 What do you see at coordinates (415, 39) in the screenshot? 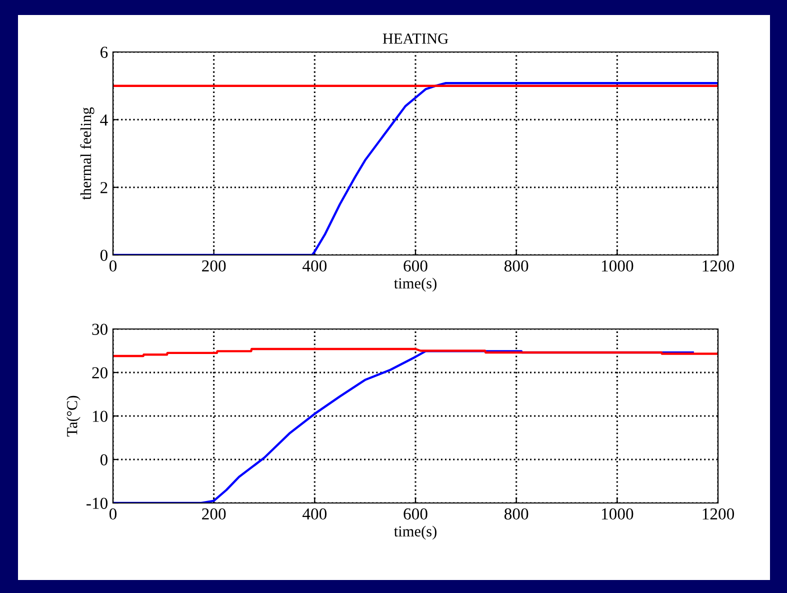
I see `chart-title: HEATING` at bounding box center [415, 39].